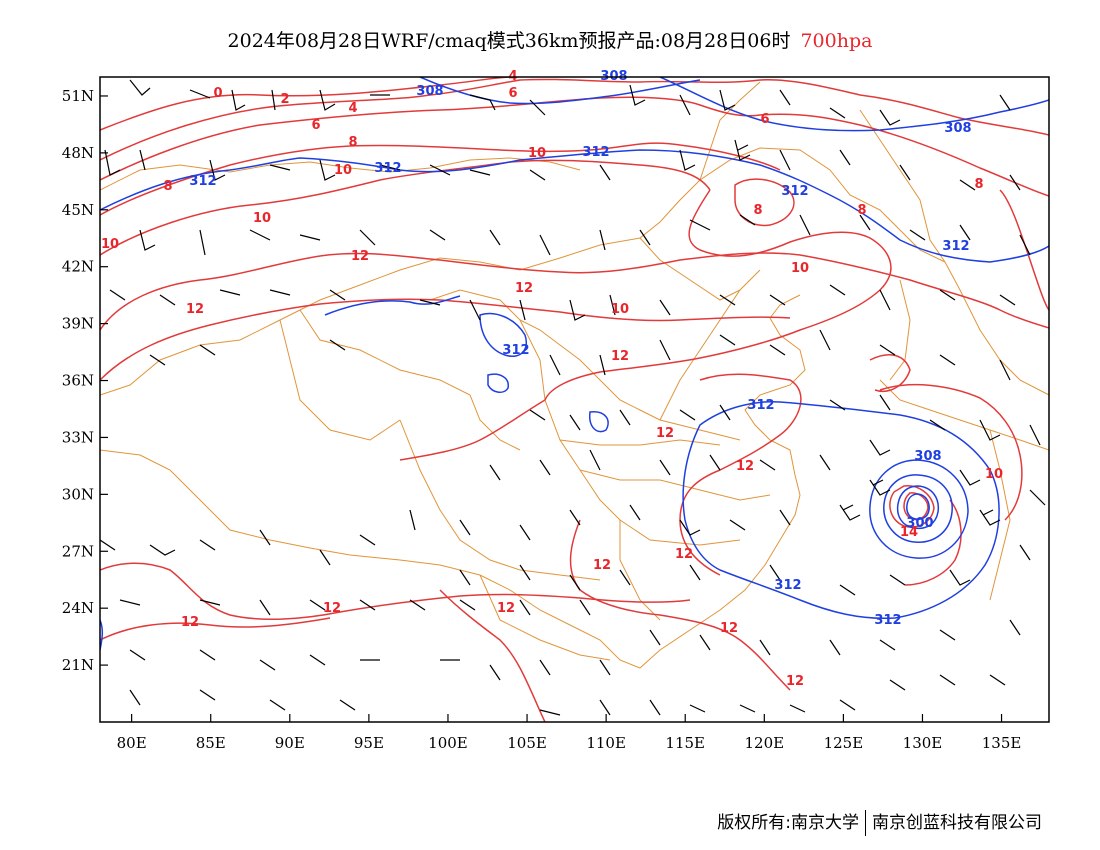  What do you see at coordinates (919, 523) in the screenshot?
I see `height-contour-label: 300` at bounding box center [919, 523].